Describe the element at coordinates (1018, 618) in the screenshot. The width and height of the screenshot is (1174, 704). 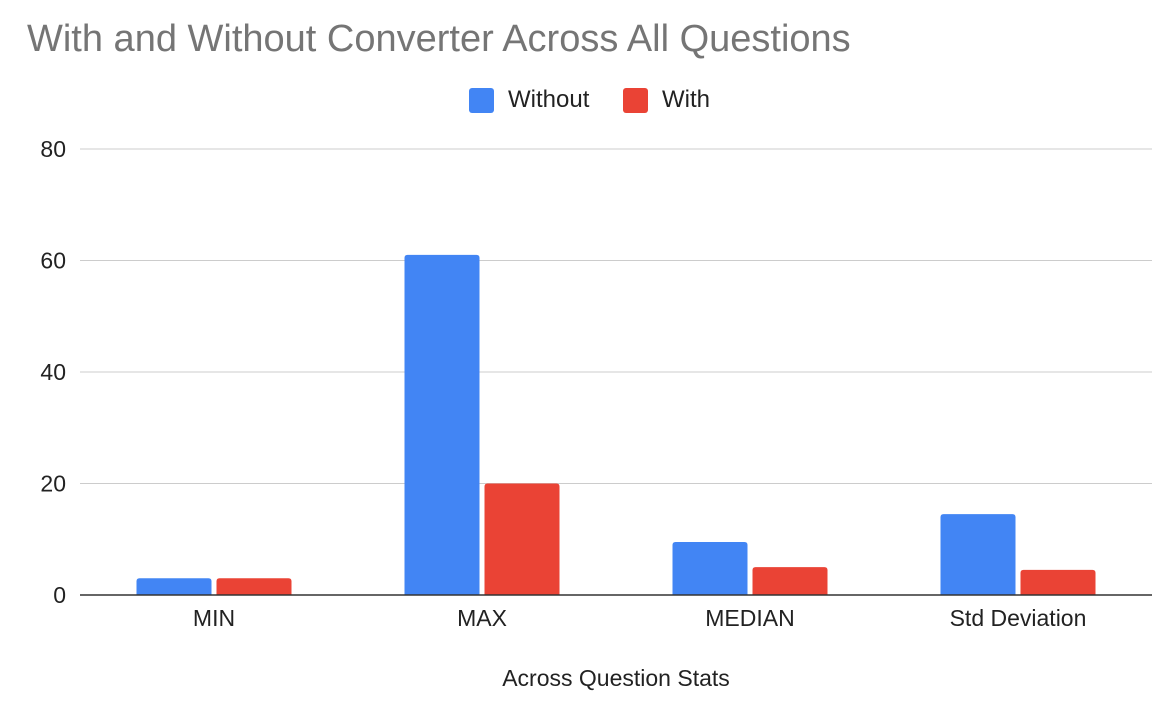
I see `x-tick-label: Std Deviation` at that location.